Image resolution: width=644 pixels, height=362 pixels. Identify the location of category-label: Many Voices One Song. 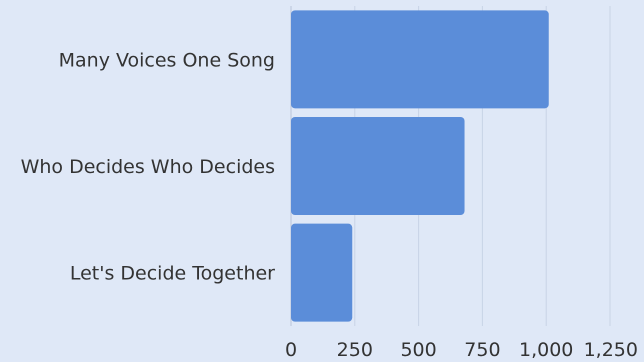
(167, 60).